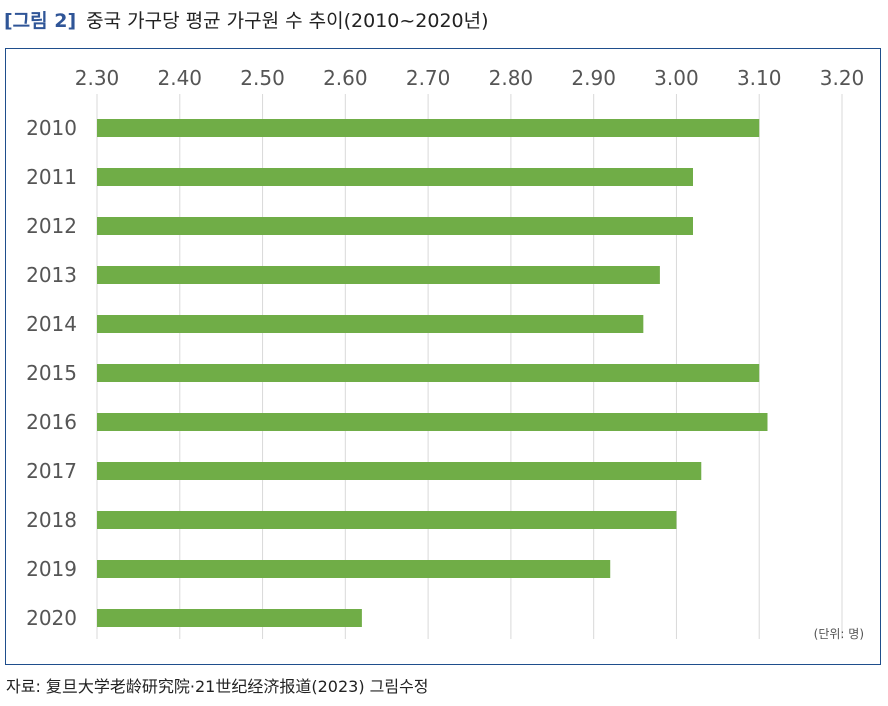  Describe the element at coordinates (395, 226) in the screenshot. I see `bar-2012` at that location.